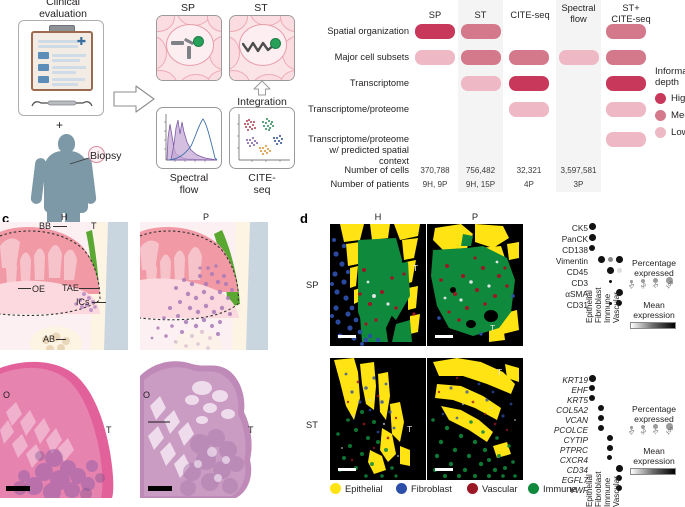 The width and height of the screenshot is (685, 507). What do you see at coordinates (656, 286) in the screenshot?
I see `sp-legend-tick-75: 75` at bounding box center [656, 286].